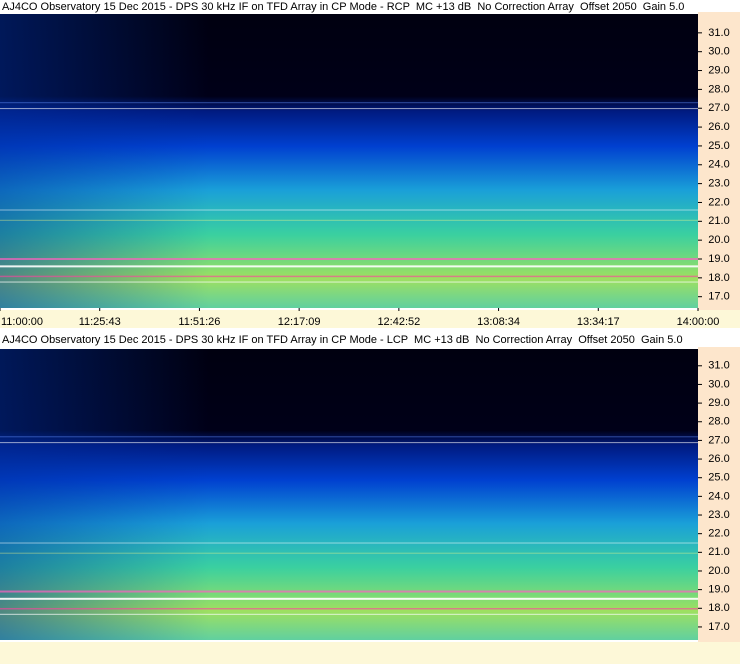 The image size is (740, 664). Describe the element at coordinates (698, 322) in the screenshot. I see `x-tick-label: 14:00:00` at that location.